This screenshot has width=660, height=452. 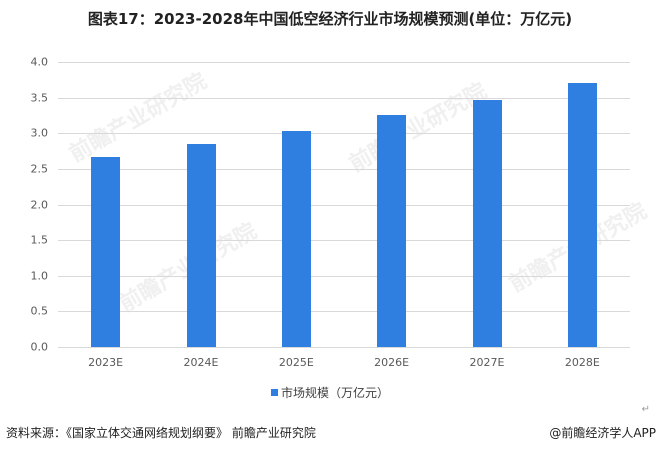 I want to click on return-mark: ↵, so click(x=645, y=409).